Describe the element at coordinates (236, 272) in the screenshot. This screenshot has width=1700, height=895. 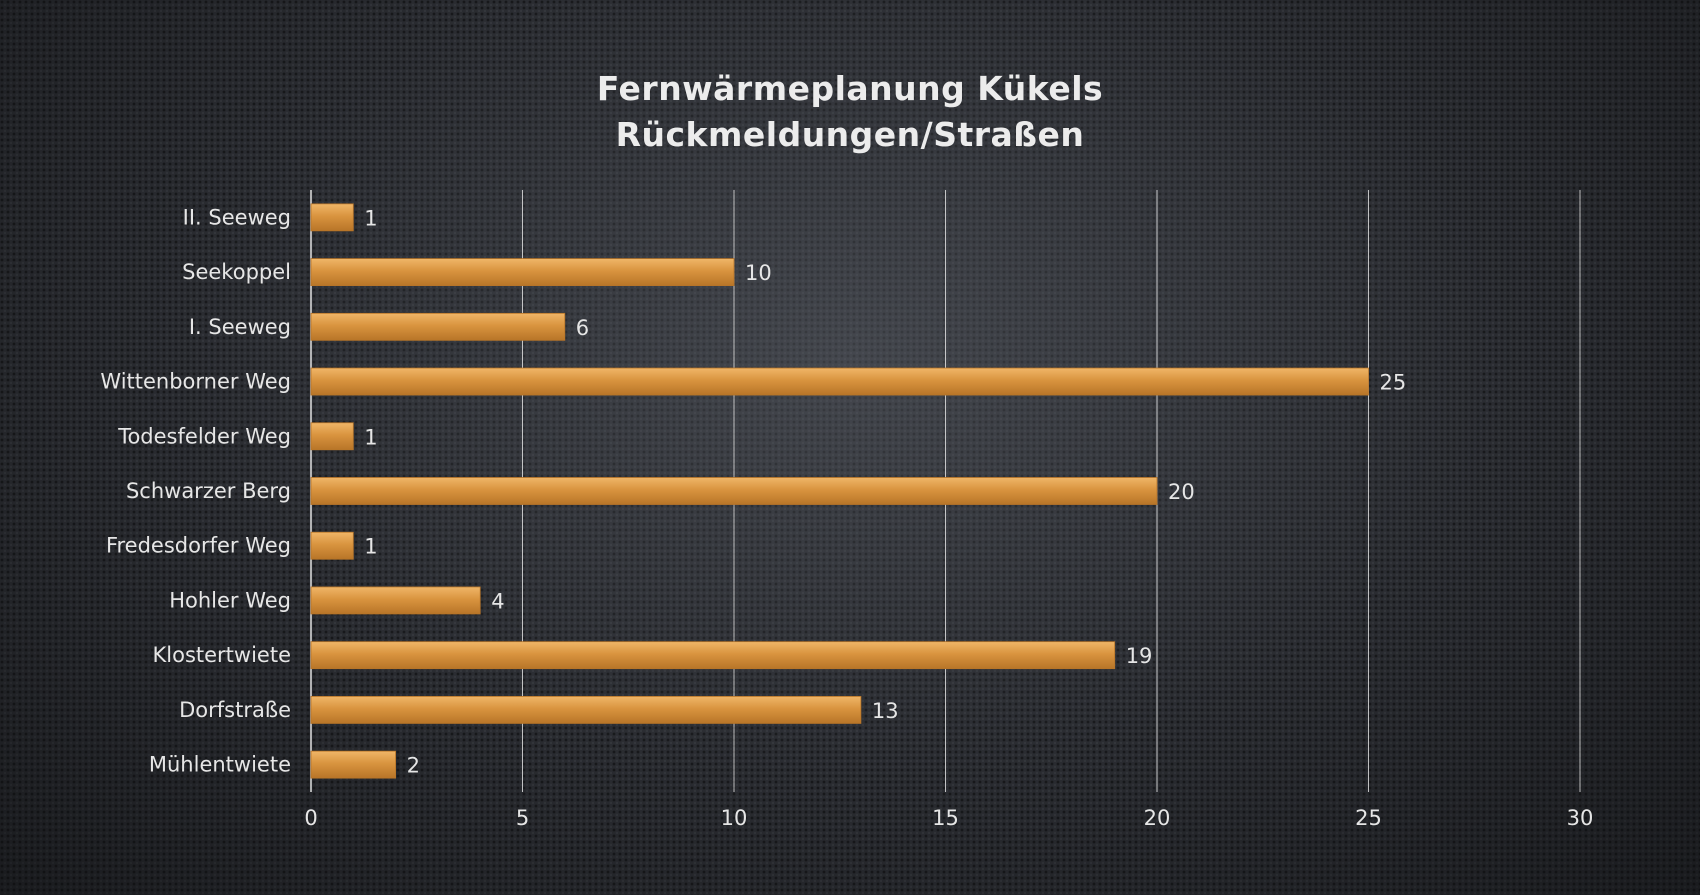
I see `category-label: Seekoppel` at that location.